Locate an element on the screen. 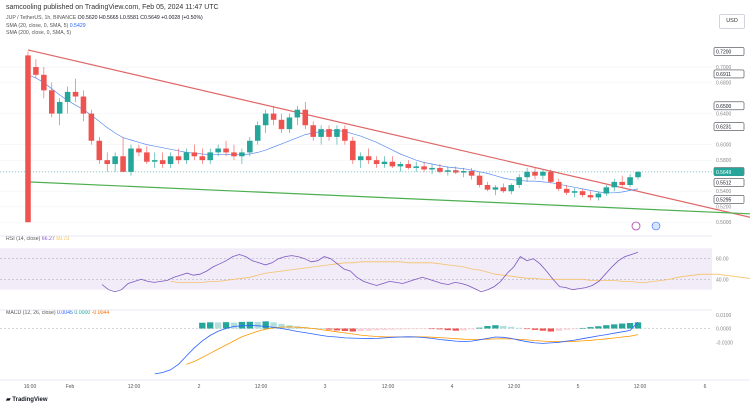 This screenshot has height=408, width=750. event-icon is located at coordinates (636, 226).